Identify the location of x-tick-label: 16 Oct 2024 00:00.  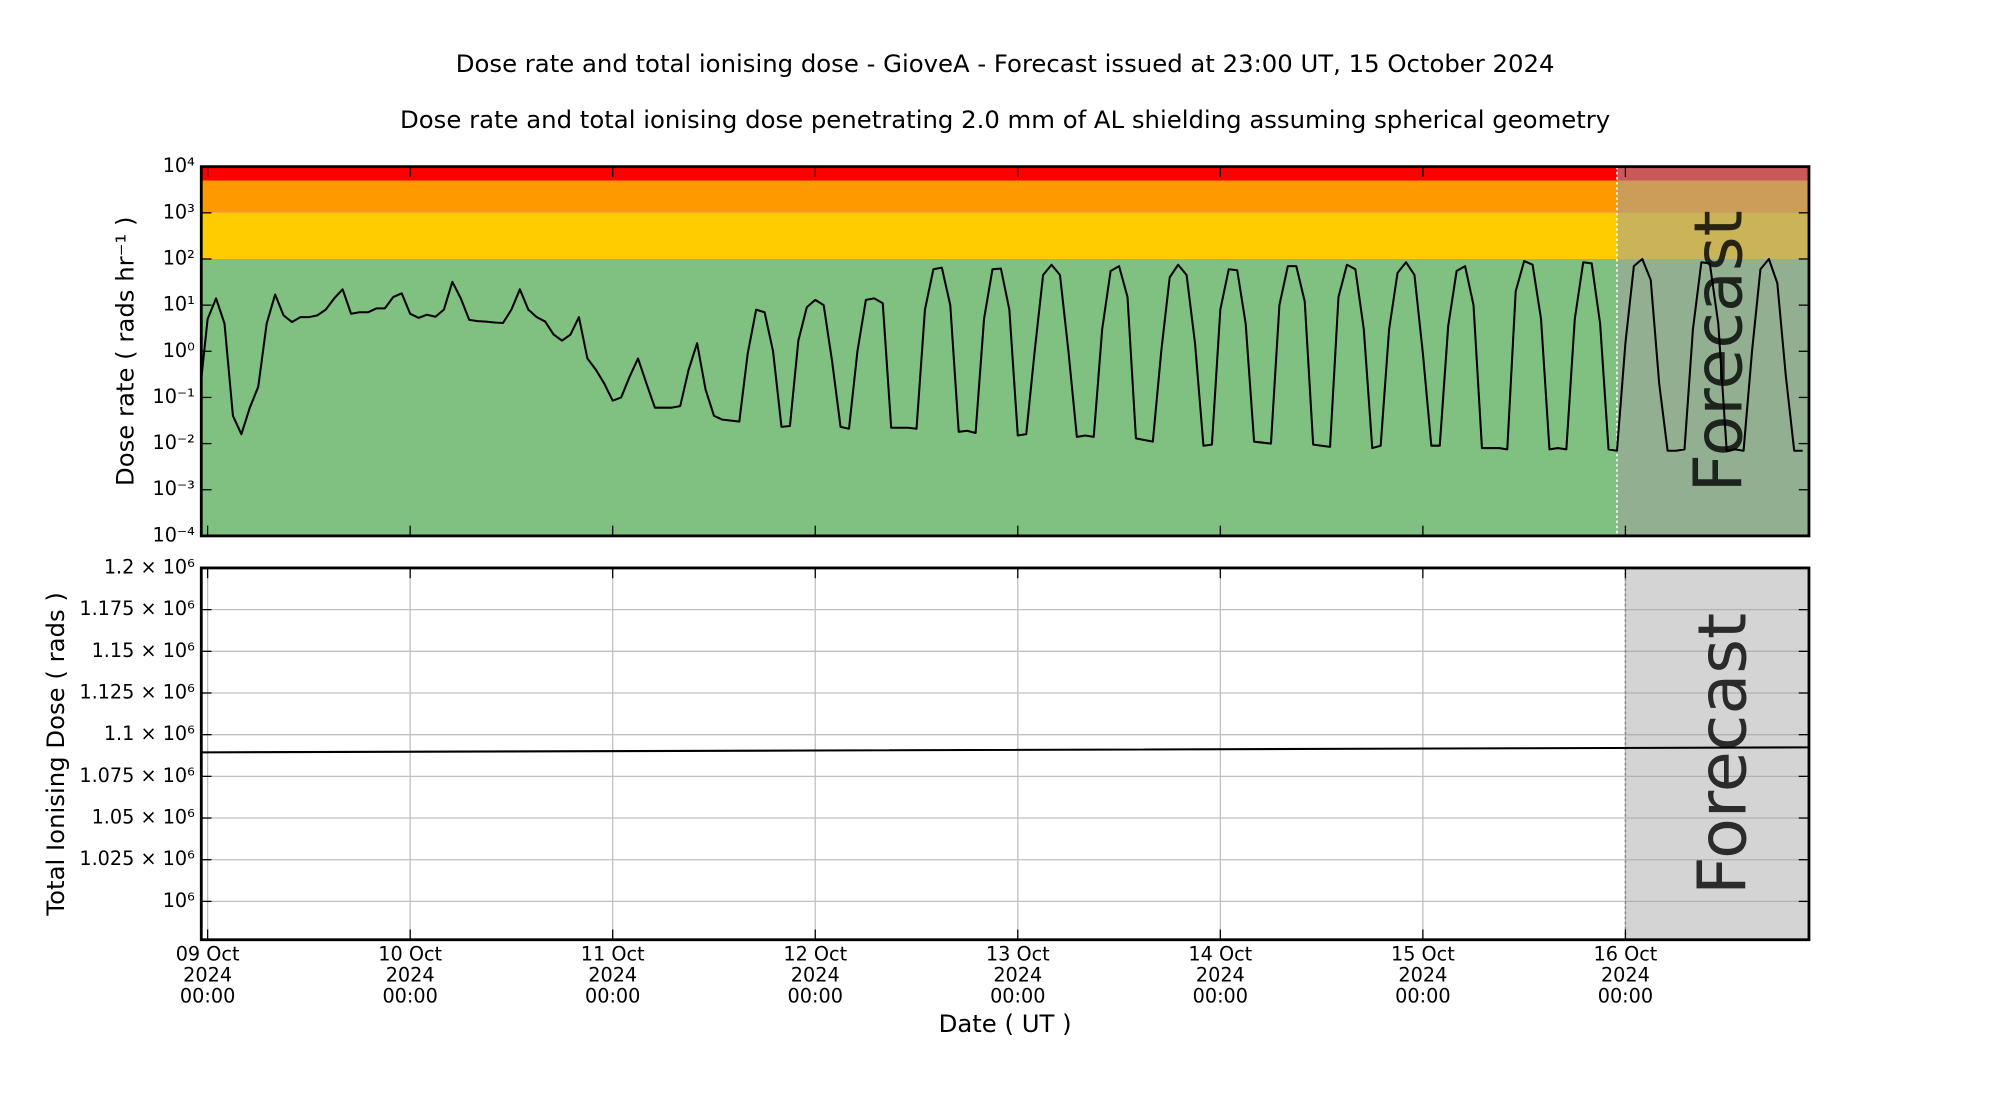
(1626, 974).